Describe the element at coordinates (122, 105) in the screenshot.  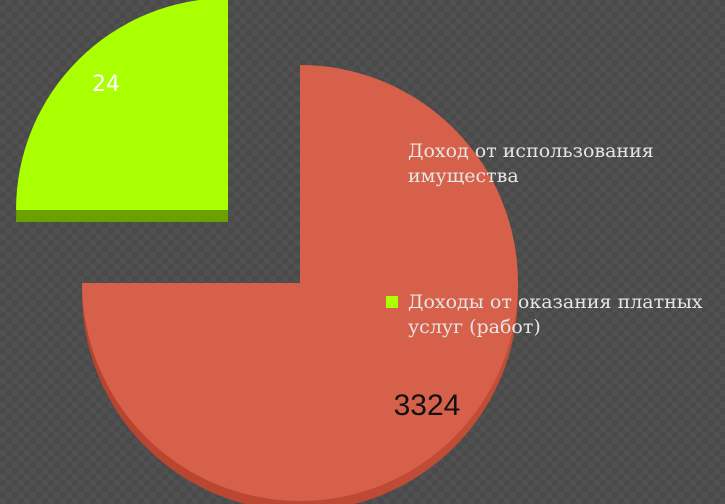
I see `slice-property-income` at that location.